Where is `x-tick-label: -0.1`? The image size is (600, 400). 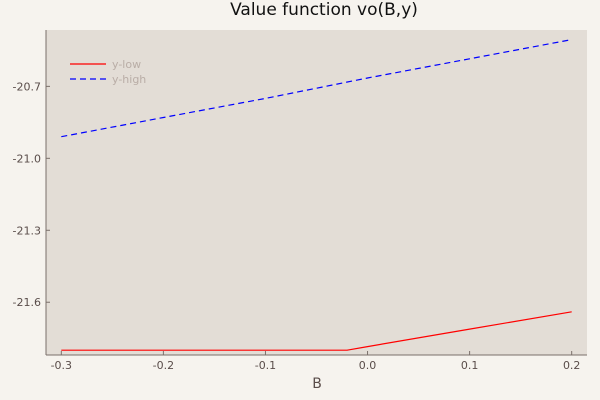
x-tick-label: -0.1 is located at coordinates (265, 365).